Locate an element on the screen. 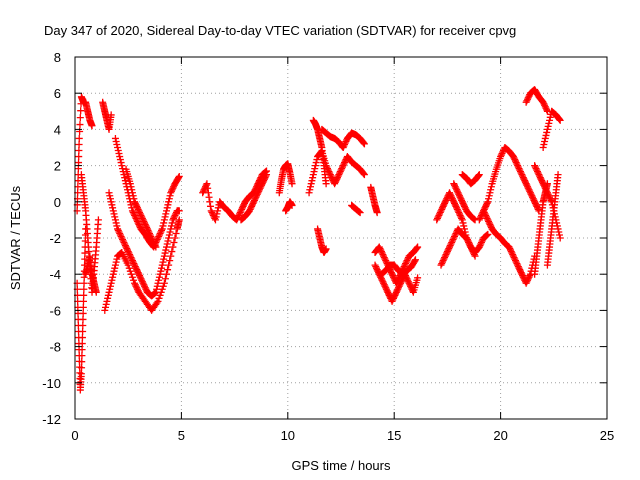 The height and width of the screenshot is (480, 640). x-tick-label: 10 is located at coordinates (288, 435).